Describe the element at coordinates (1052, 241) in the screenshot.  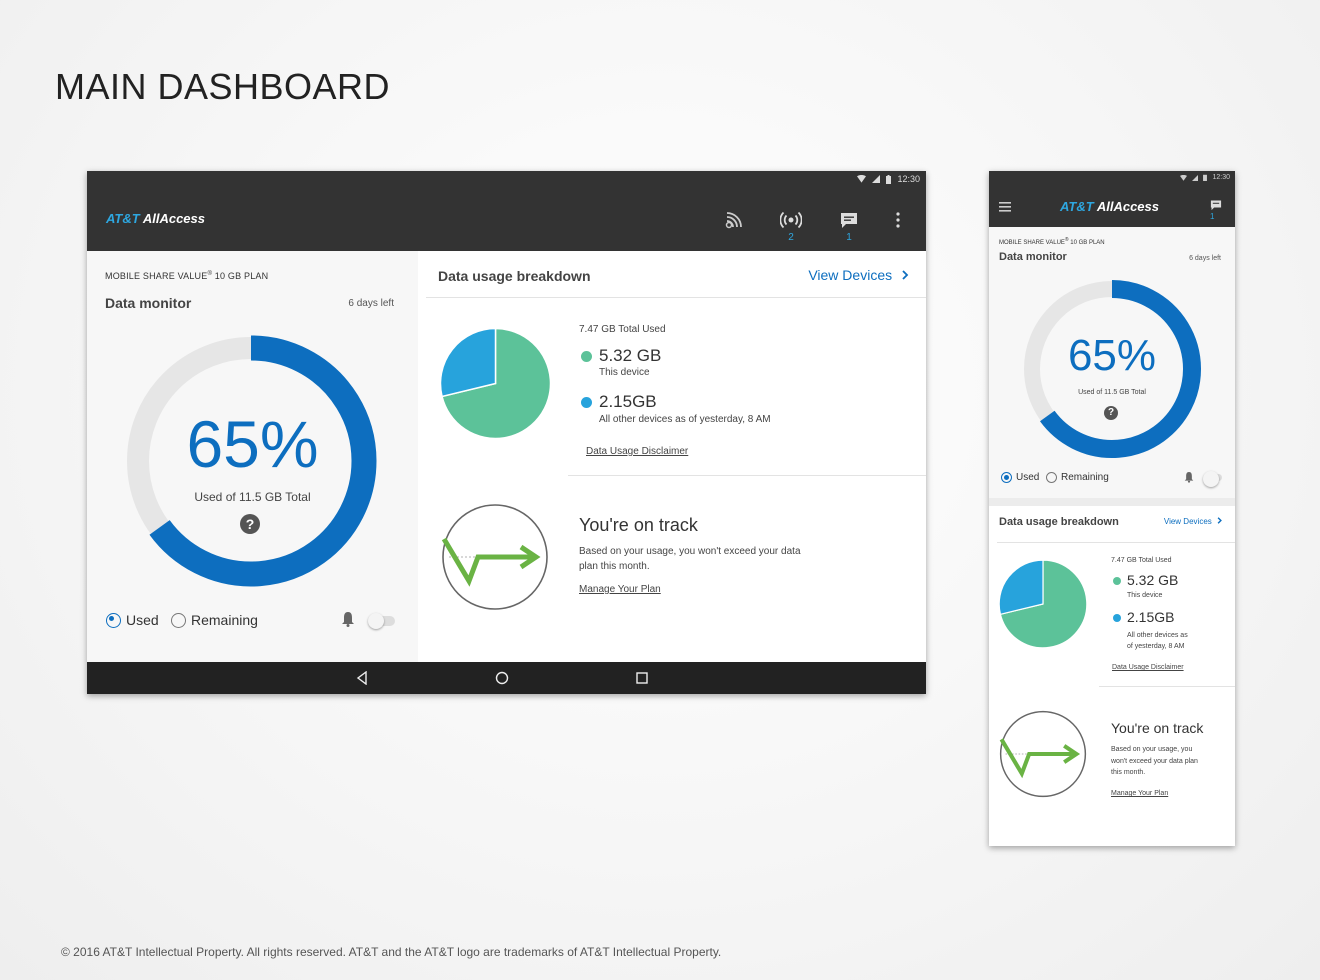
I see `phone-plan-label: MOBILE SHARE VALUE® 10 GB PLAN` at that location.